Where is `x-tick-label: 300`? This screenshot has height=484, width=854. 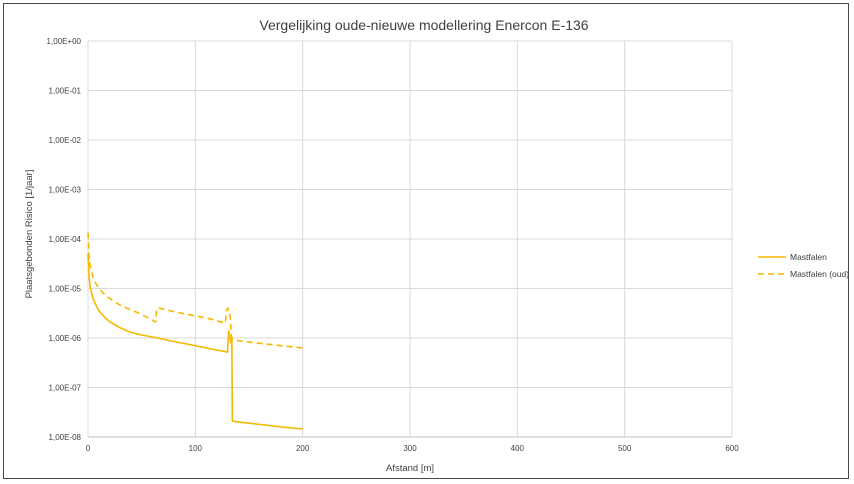 x-tick-label: 300 is located at coordinates (410, 448).